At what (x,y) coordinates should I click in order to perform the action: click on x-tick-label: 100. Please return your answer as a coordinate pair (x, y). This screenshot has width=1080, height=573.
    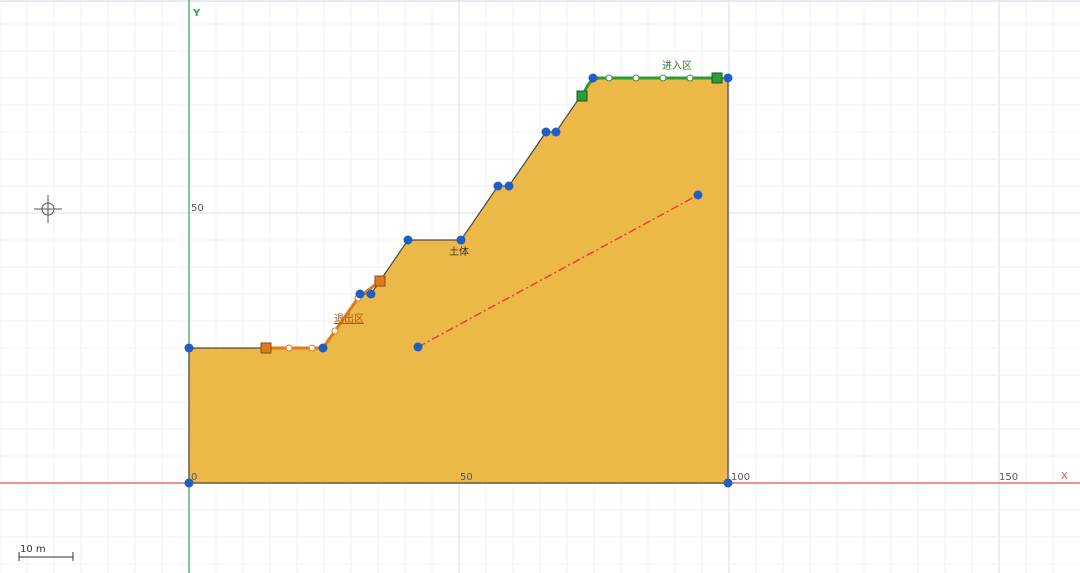
    Looking at the image, I should click on (740, 477).